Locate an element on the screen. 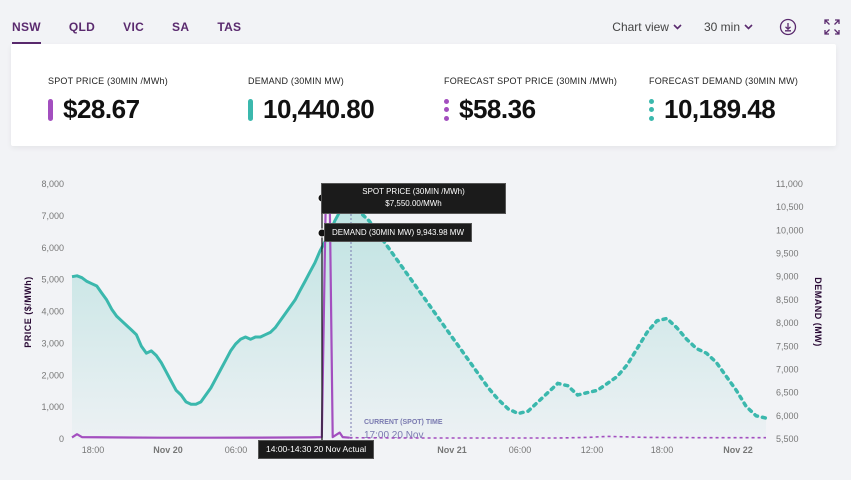 This screenshot has height=480, width=851. y-right-axis-title: DEMAND (MW) is located at coordinates (818, 311).